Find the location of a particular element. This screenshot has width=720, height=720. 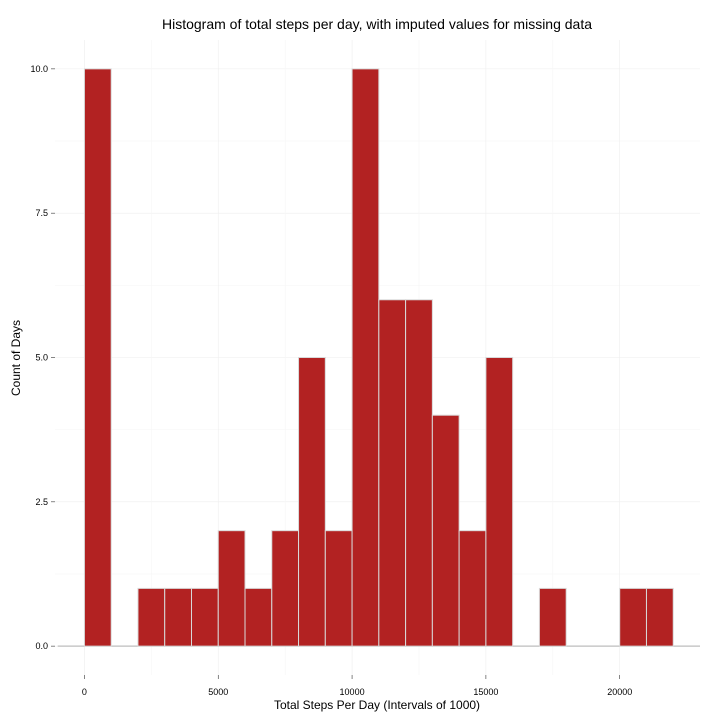

x-axis-label: Total Steps Per Day (Intervals of 1000) is located at coordinates (377, 705).